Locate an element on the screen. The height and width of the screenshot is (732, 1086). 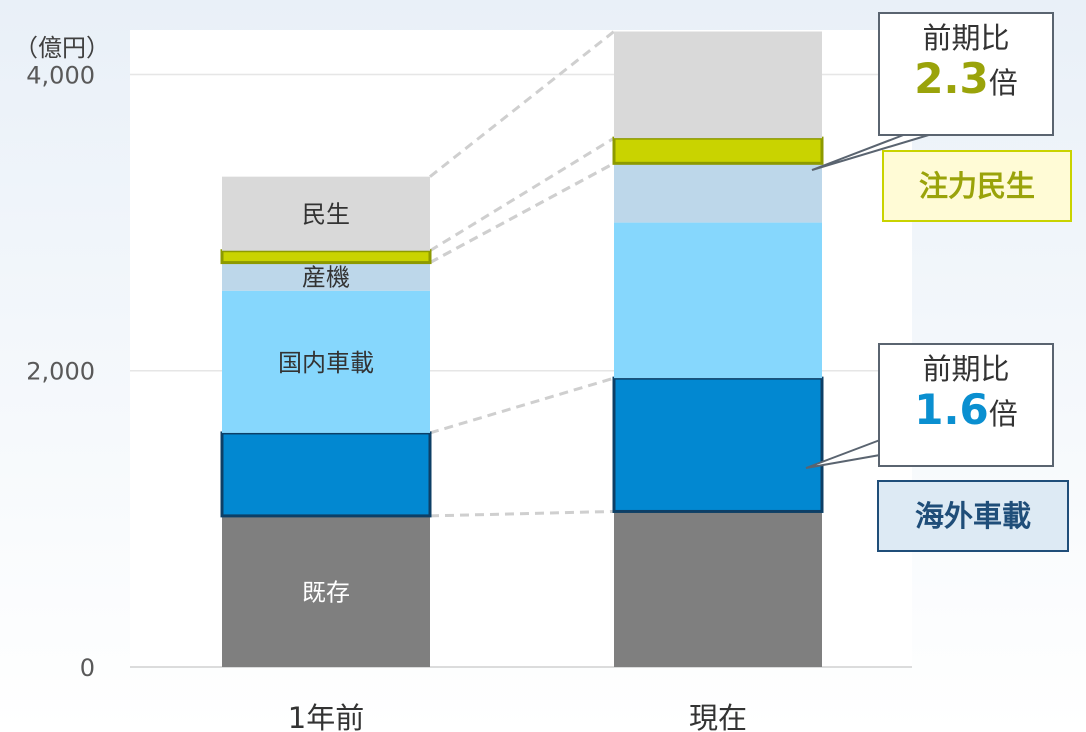
y-unit-label: （億円） is located at coordinates (62, 48).